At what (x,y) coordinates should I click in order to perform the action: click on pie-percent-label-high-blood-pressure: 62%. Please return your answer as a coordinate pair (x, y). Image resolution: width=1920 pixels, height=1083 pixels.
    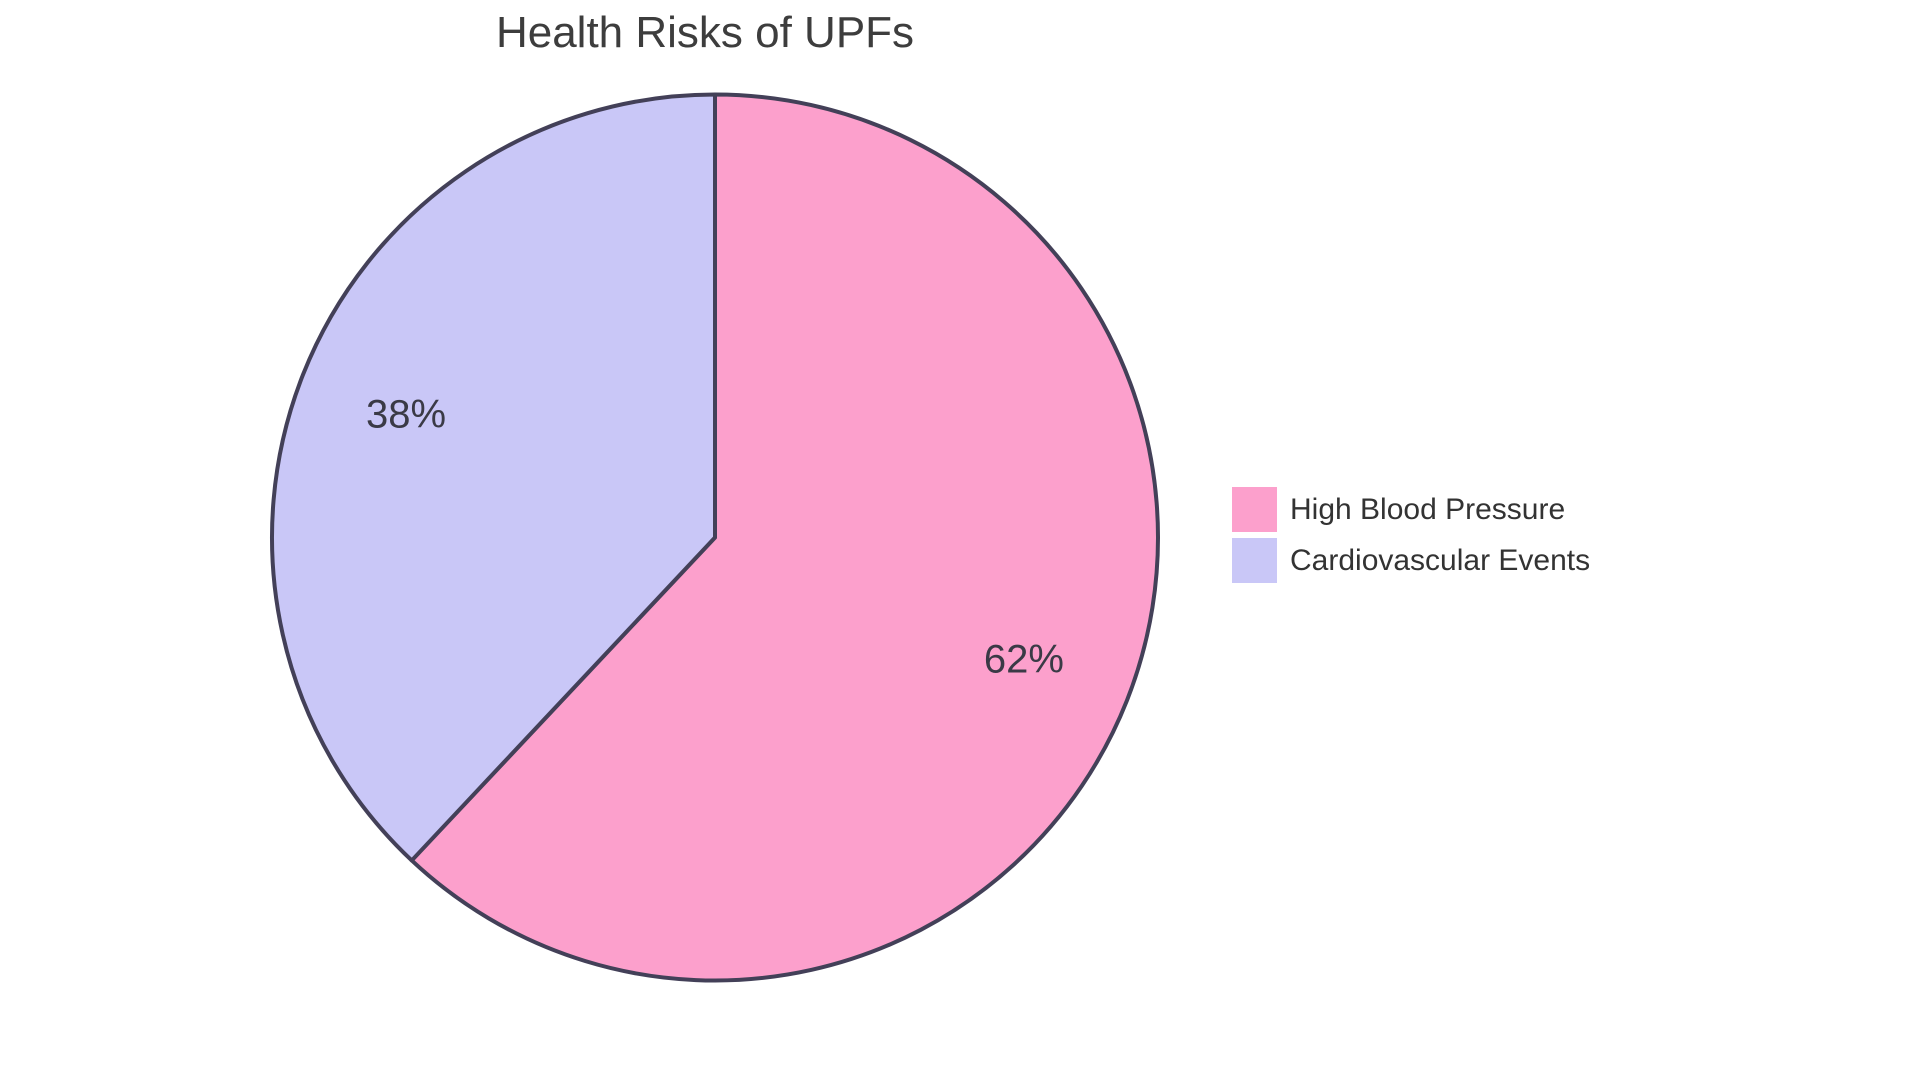
    Looking at the image, I should click on (1023, 659).